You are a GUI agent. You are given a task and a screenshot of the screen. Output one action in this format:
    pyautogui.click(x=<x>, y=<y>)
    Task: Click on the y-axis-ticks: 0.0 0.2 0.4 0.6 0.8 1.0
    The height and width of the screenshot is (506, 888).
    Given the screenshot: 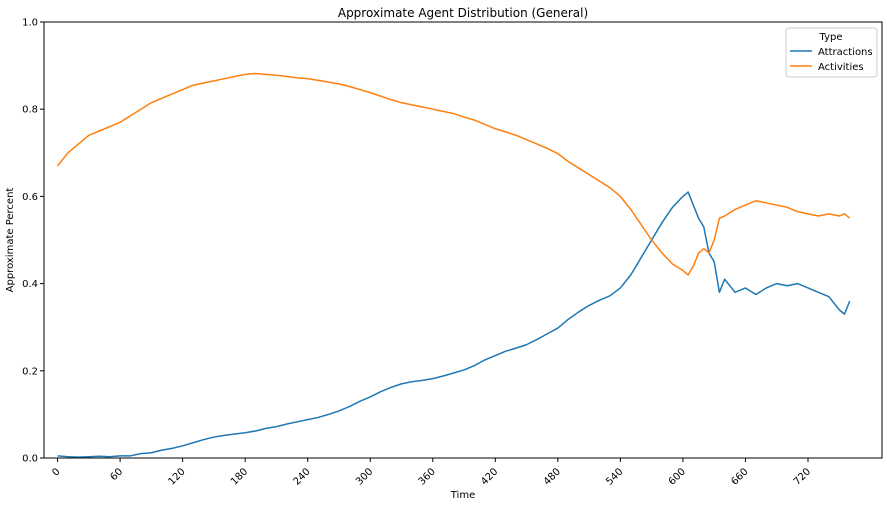 What is the action you would take?
    pyautogui.click(x=33, y=241)
    